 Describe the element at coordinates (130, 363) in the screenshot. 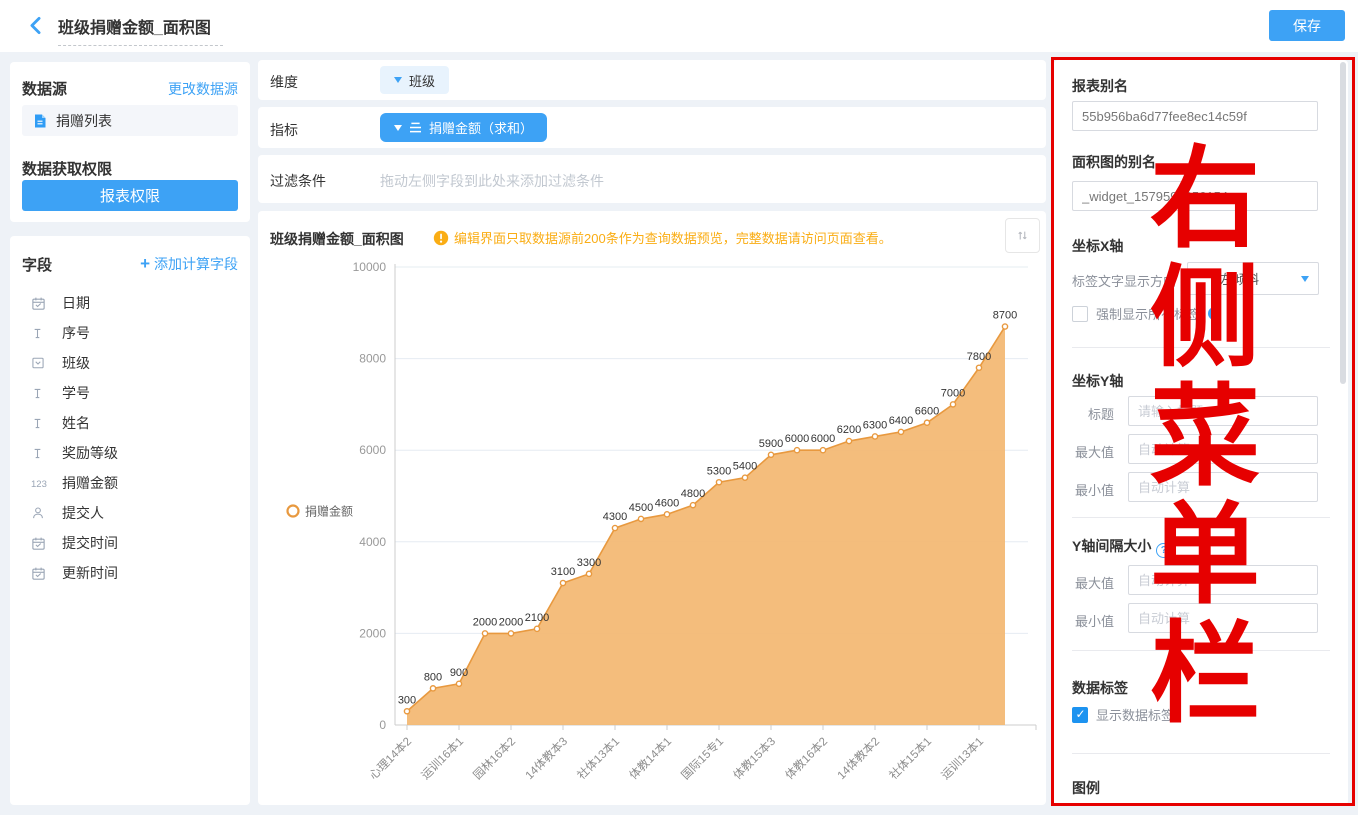

I see `field-item: 班级` at that location.